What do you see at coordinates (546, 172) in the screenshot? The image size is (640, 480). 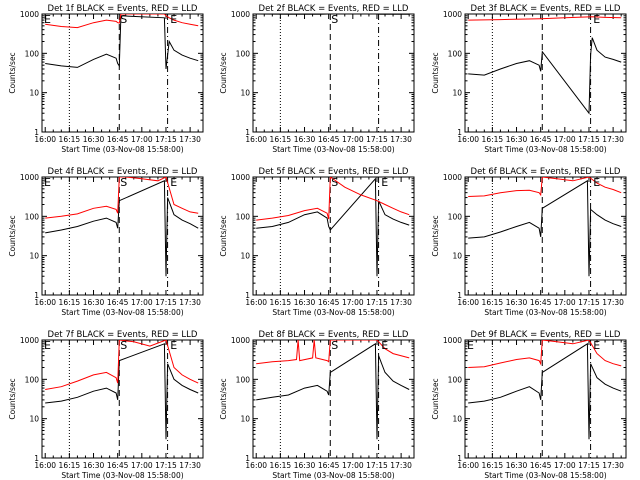 I see `panel-title: Det 6f BLACK = Events, RED = LLD` at bounding box center [546, 172].